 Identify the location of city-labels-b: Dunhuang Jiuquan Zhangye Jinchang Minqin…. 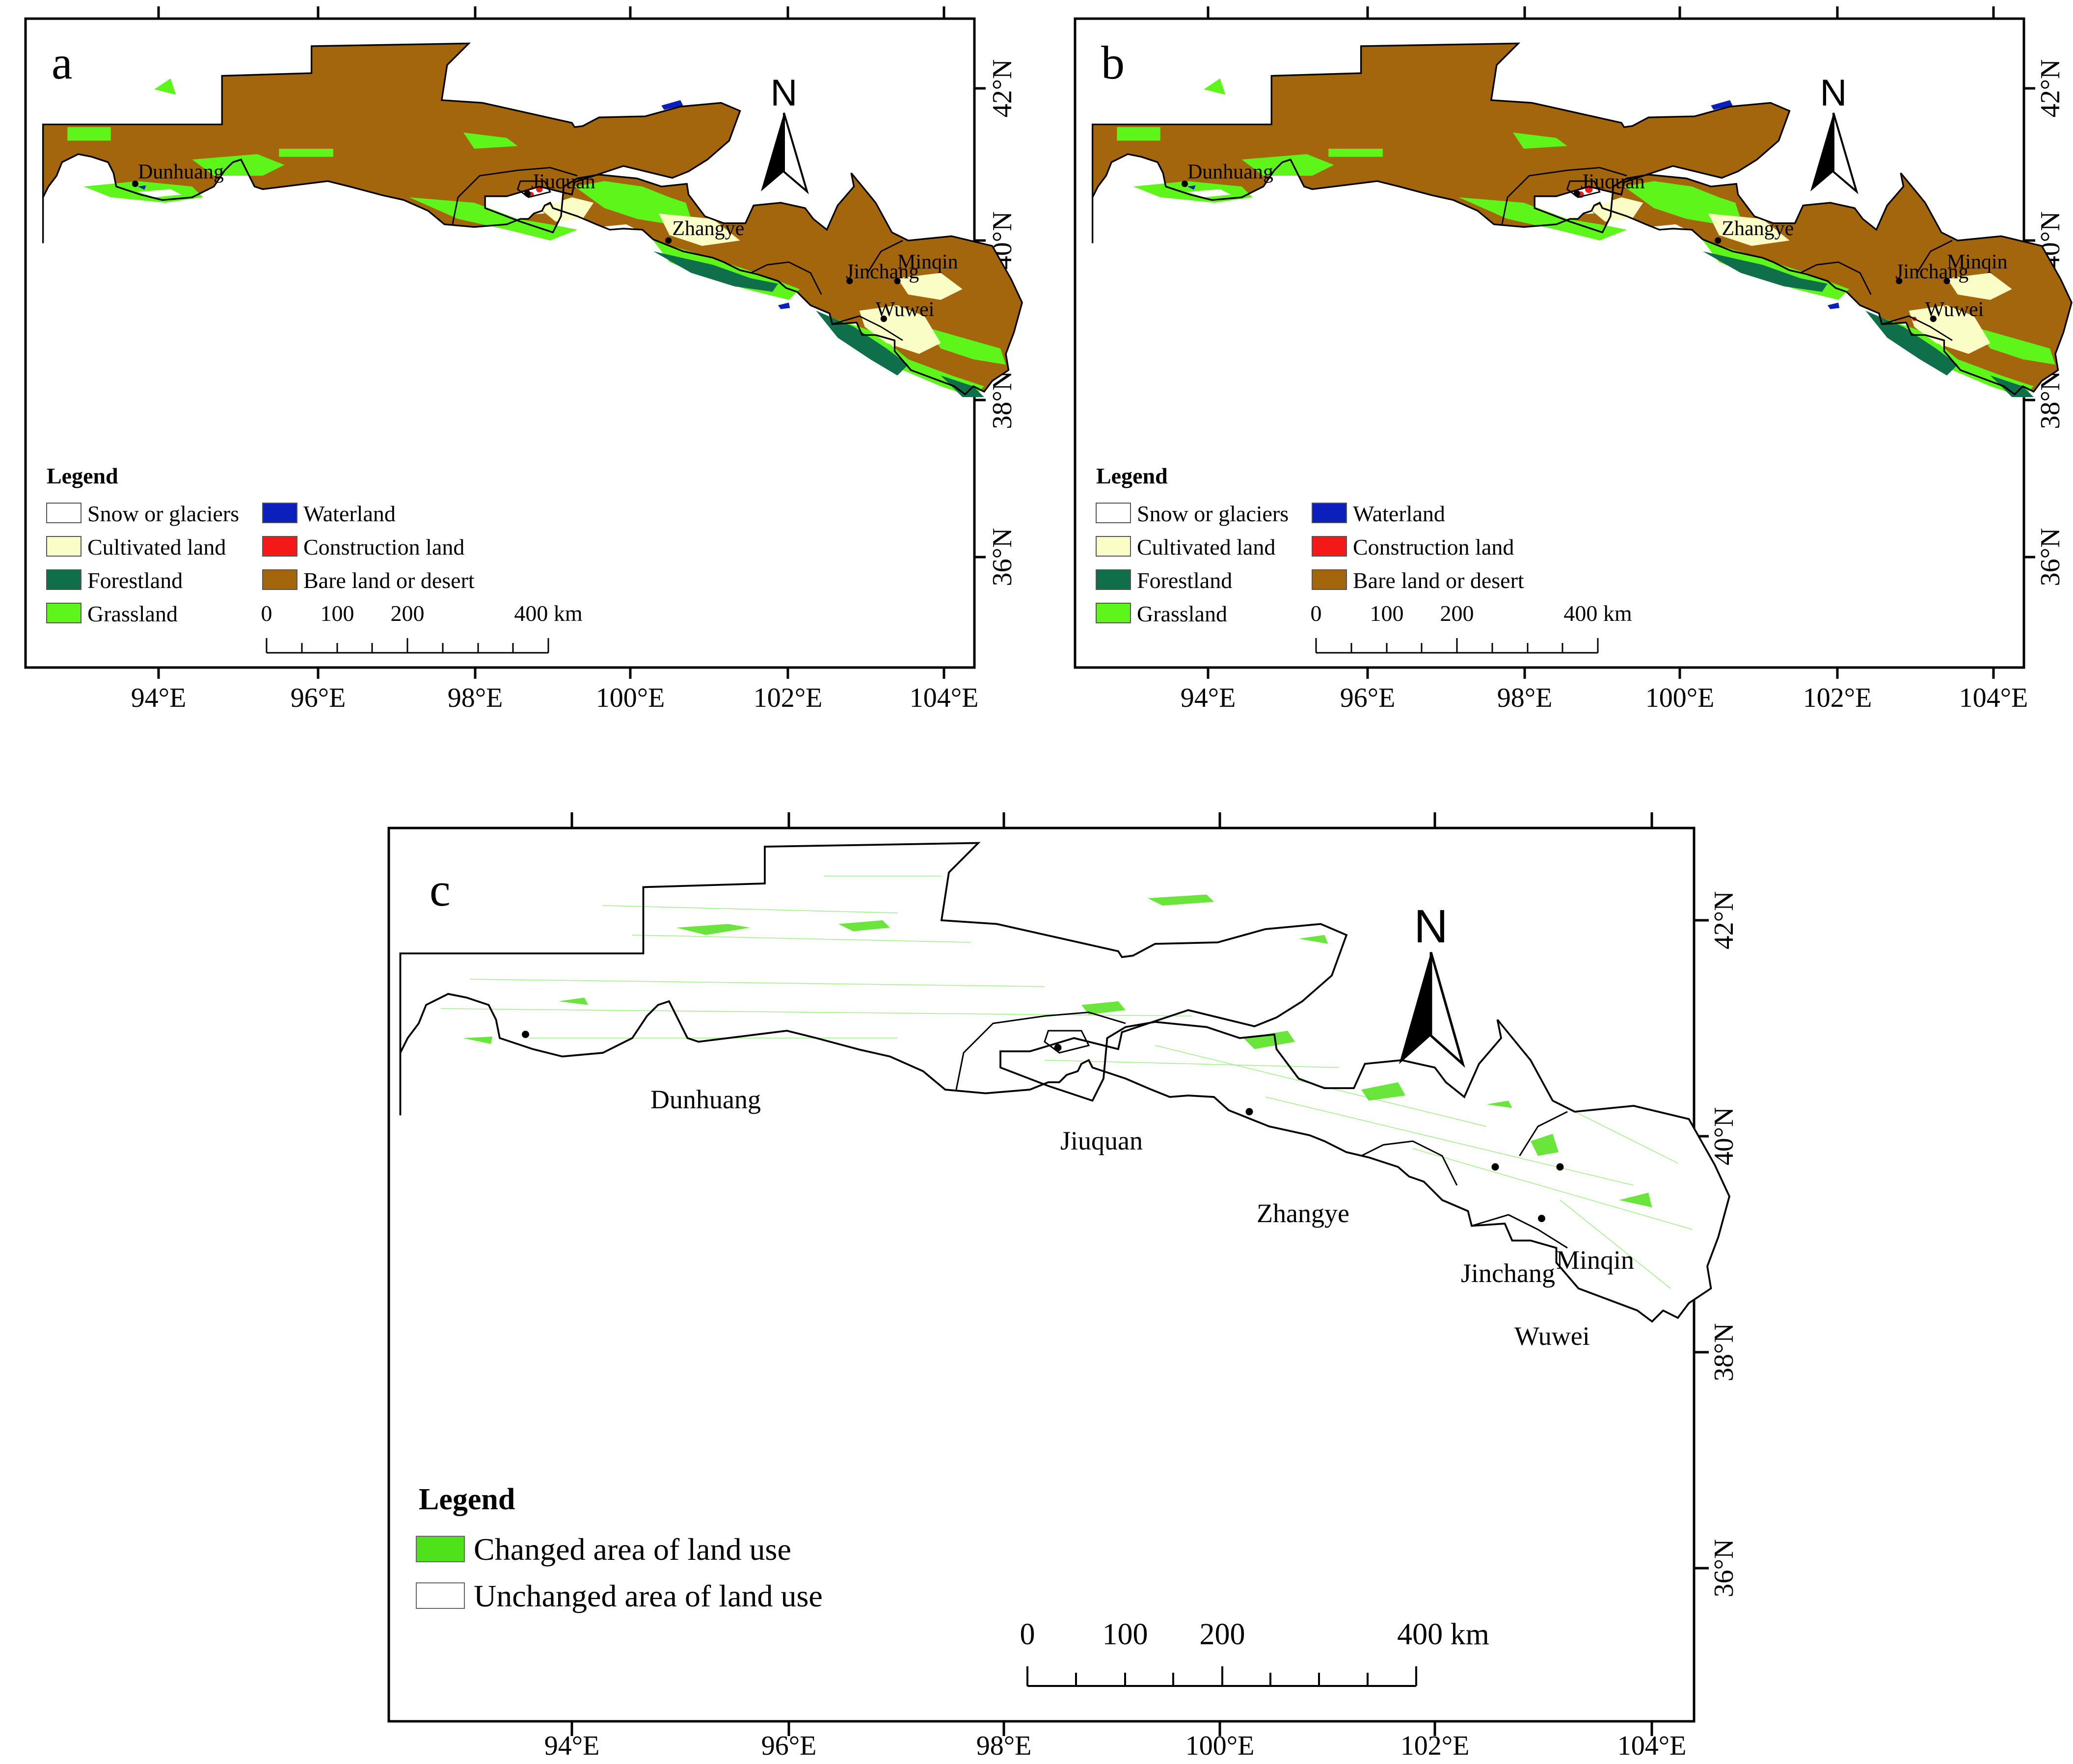
(1597, 241).